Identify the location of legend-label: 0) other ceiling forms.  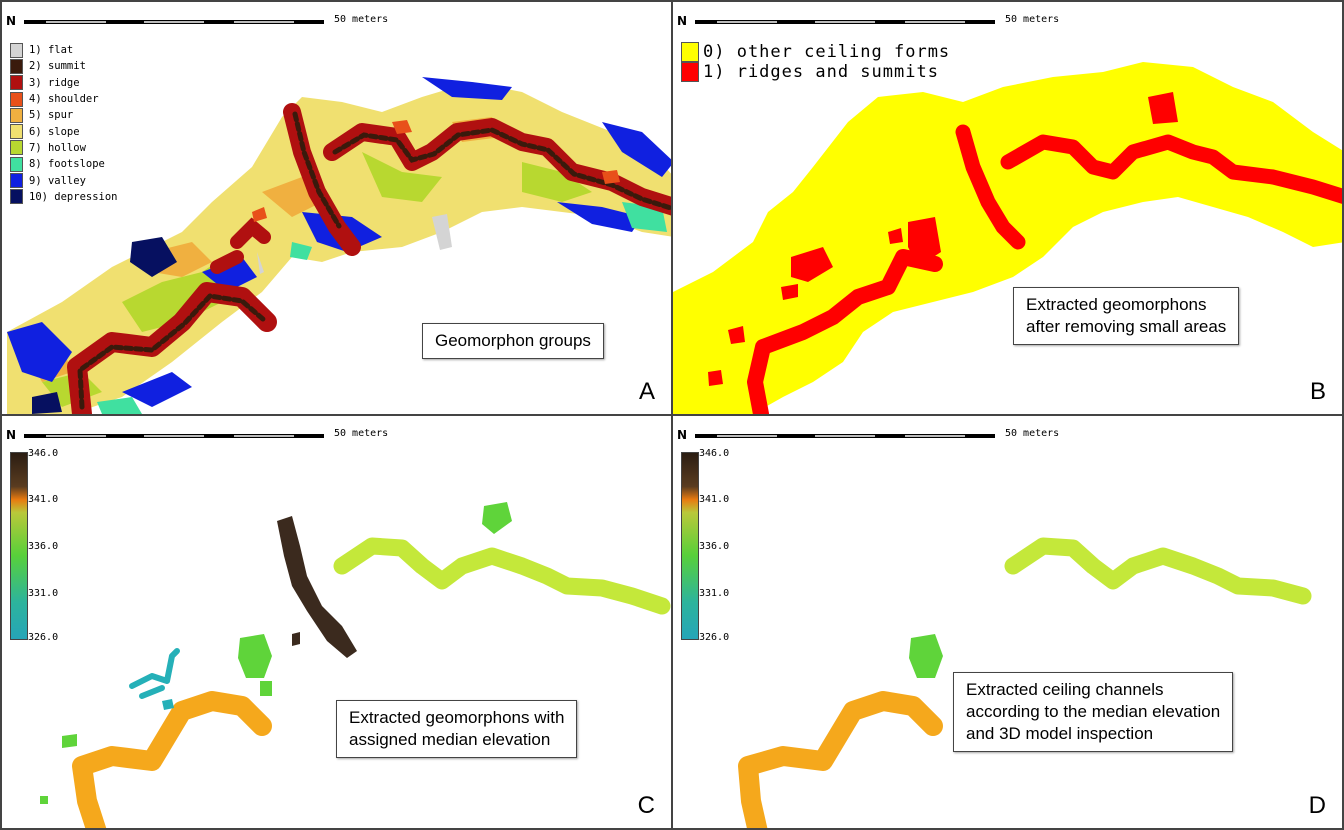
(827, 52).